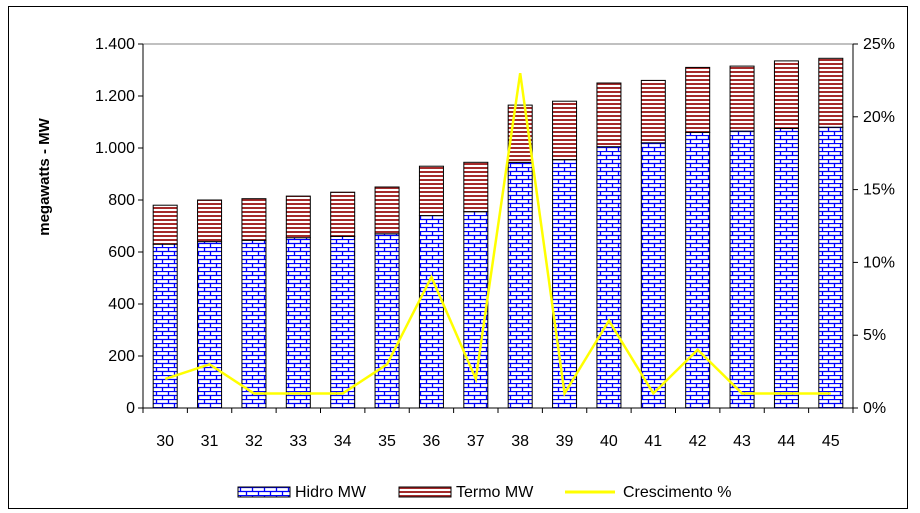 This screenshot has width=920, height=513. What do you see at coordinates (609, 441) in the screenshot?
I see `x-tick-label: 40` at bounding box center [609, 441].